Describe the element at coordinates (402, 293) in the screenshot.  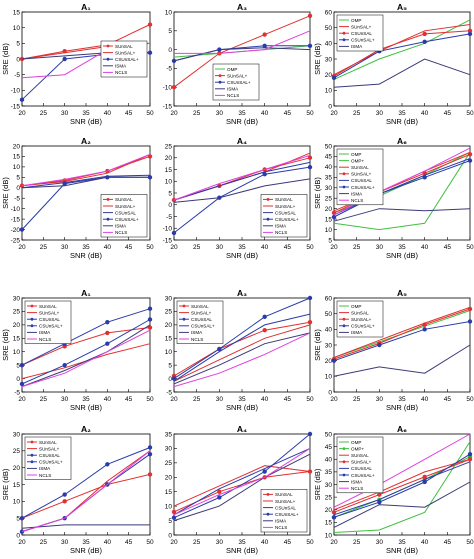
I see `chart-title: A₅` at that location.